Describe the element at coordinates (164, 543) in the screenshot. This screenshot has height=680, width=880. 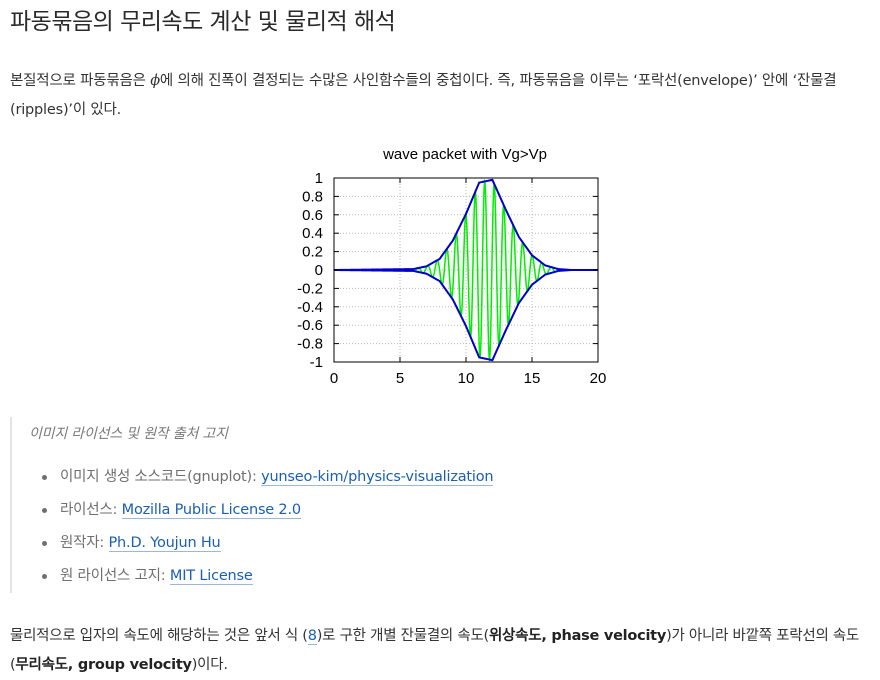
I see `original-author-link: Ph.D. Youjun Hu` at that location.